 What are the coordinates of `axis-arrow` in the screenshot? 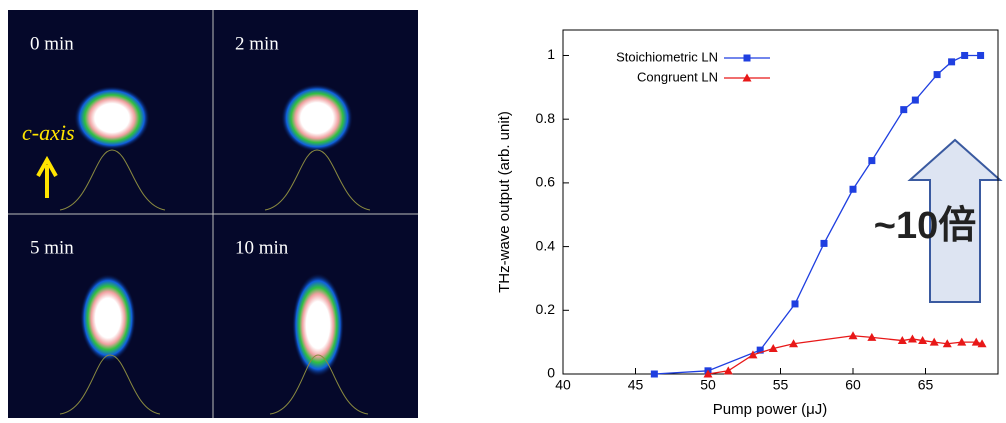 It's located at (47, 176).